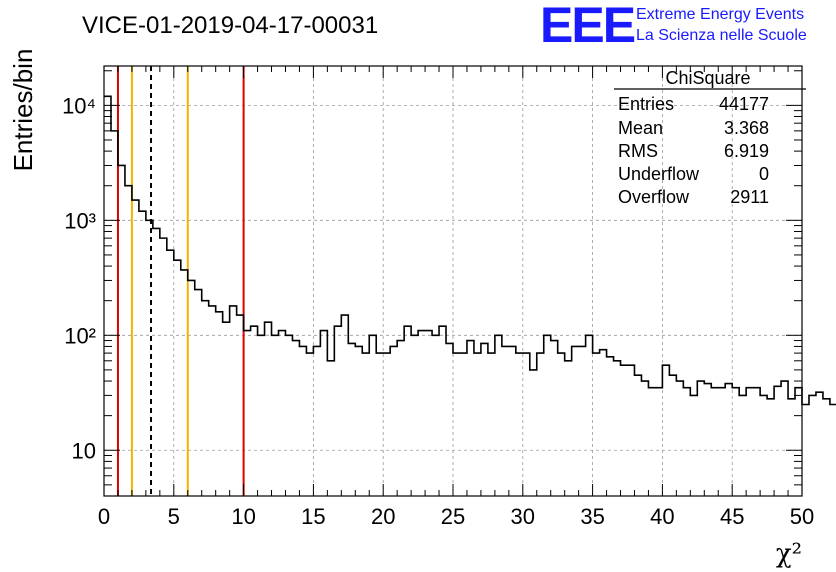  What do you see at coordinates (749, 197) in the screenshot?
I see `stats-value-overflow: 2911` at bounding box center [749, 197].